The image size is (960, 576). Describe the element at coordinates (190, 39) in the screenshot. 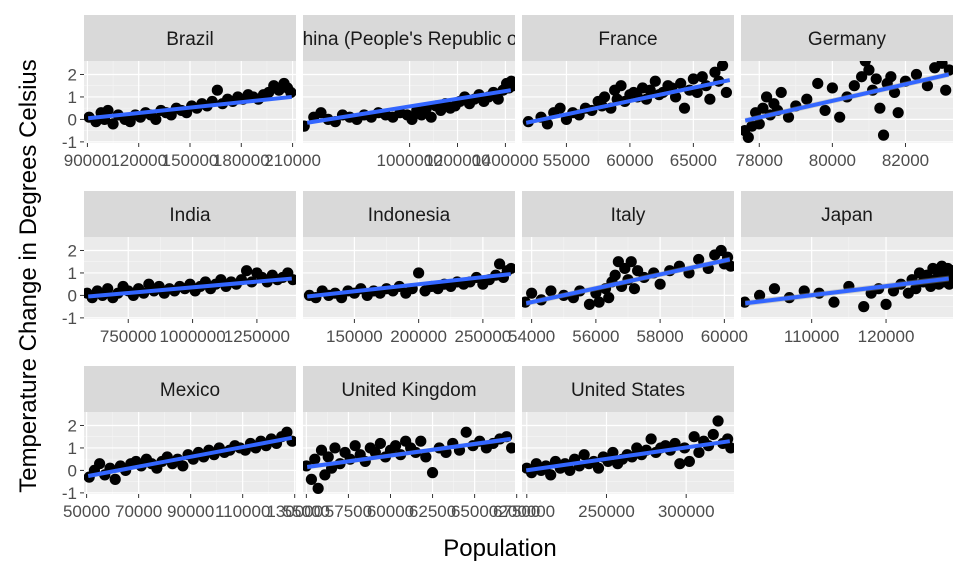

I see `facet-label: Brazil` at that location.